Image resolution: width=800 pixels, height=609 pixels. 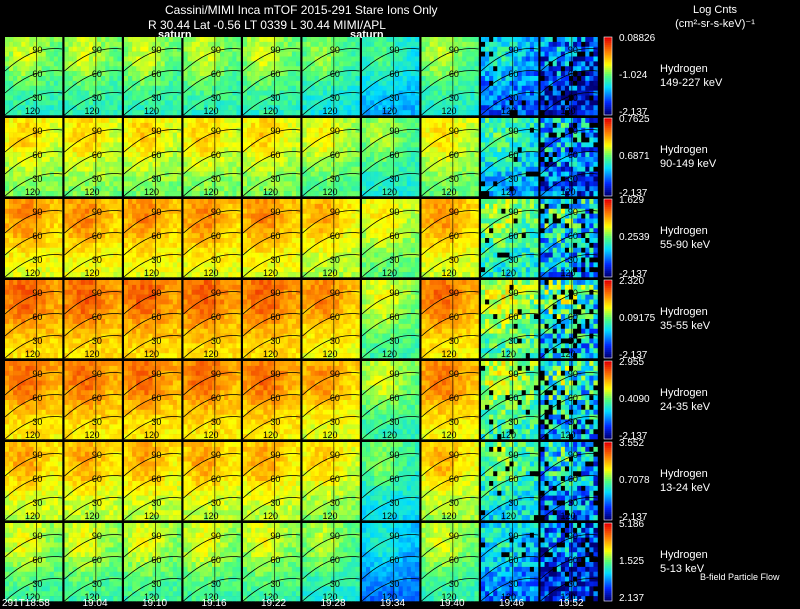 I want to click on energy-label: 13-24 keV, so click(x=685, y=488).